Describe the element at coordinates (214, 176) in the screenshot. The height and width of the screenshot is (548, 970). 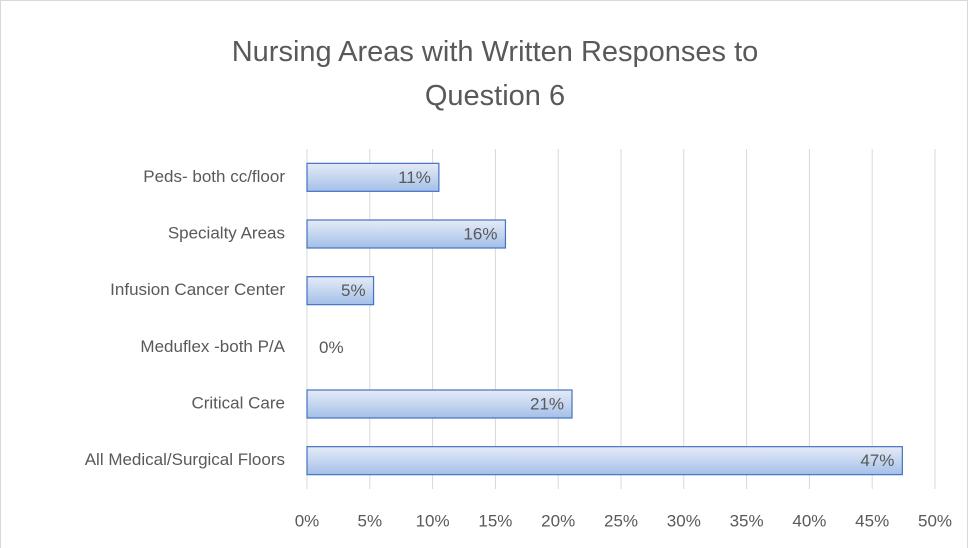
I see `y-tick-label: Peds- both cc/floor` at that location.